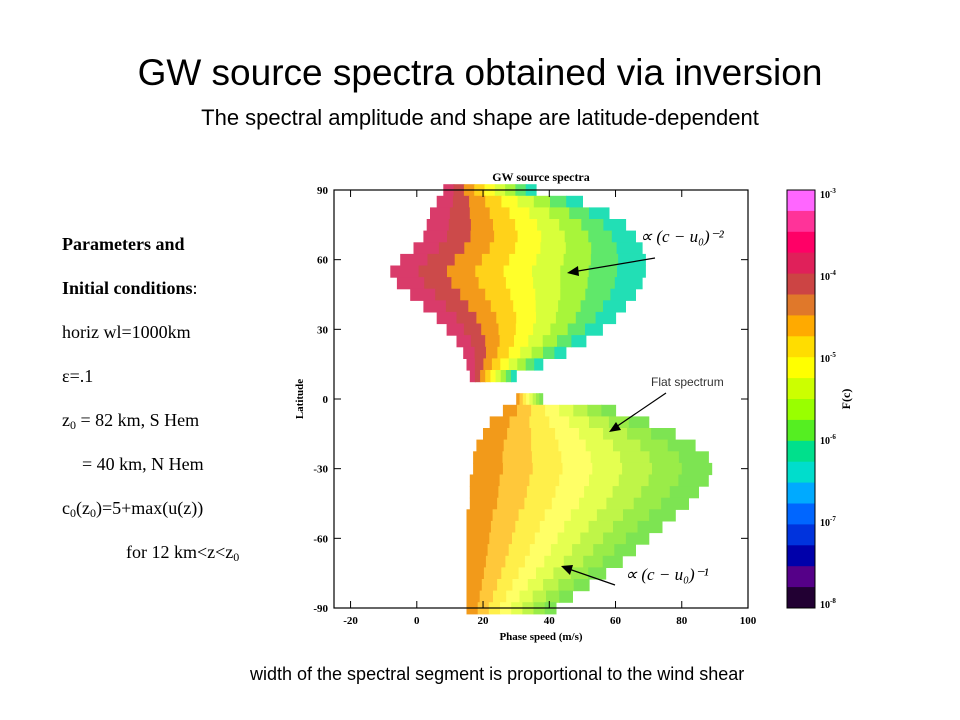 The width and height of the screenshot is (960, 720). Describe the element at coordinates (828, 399) in the screenshot. I see `colorbar-ticks: 10⁻³ 10⁻⁴ 10⁻⁵ 10⁻⁶ 10⁻⁷ 10⁻⁸` at that location.